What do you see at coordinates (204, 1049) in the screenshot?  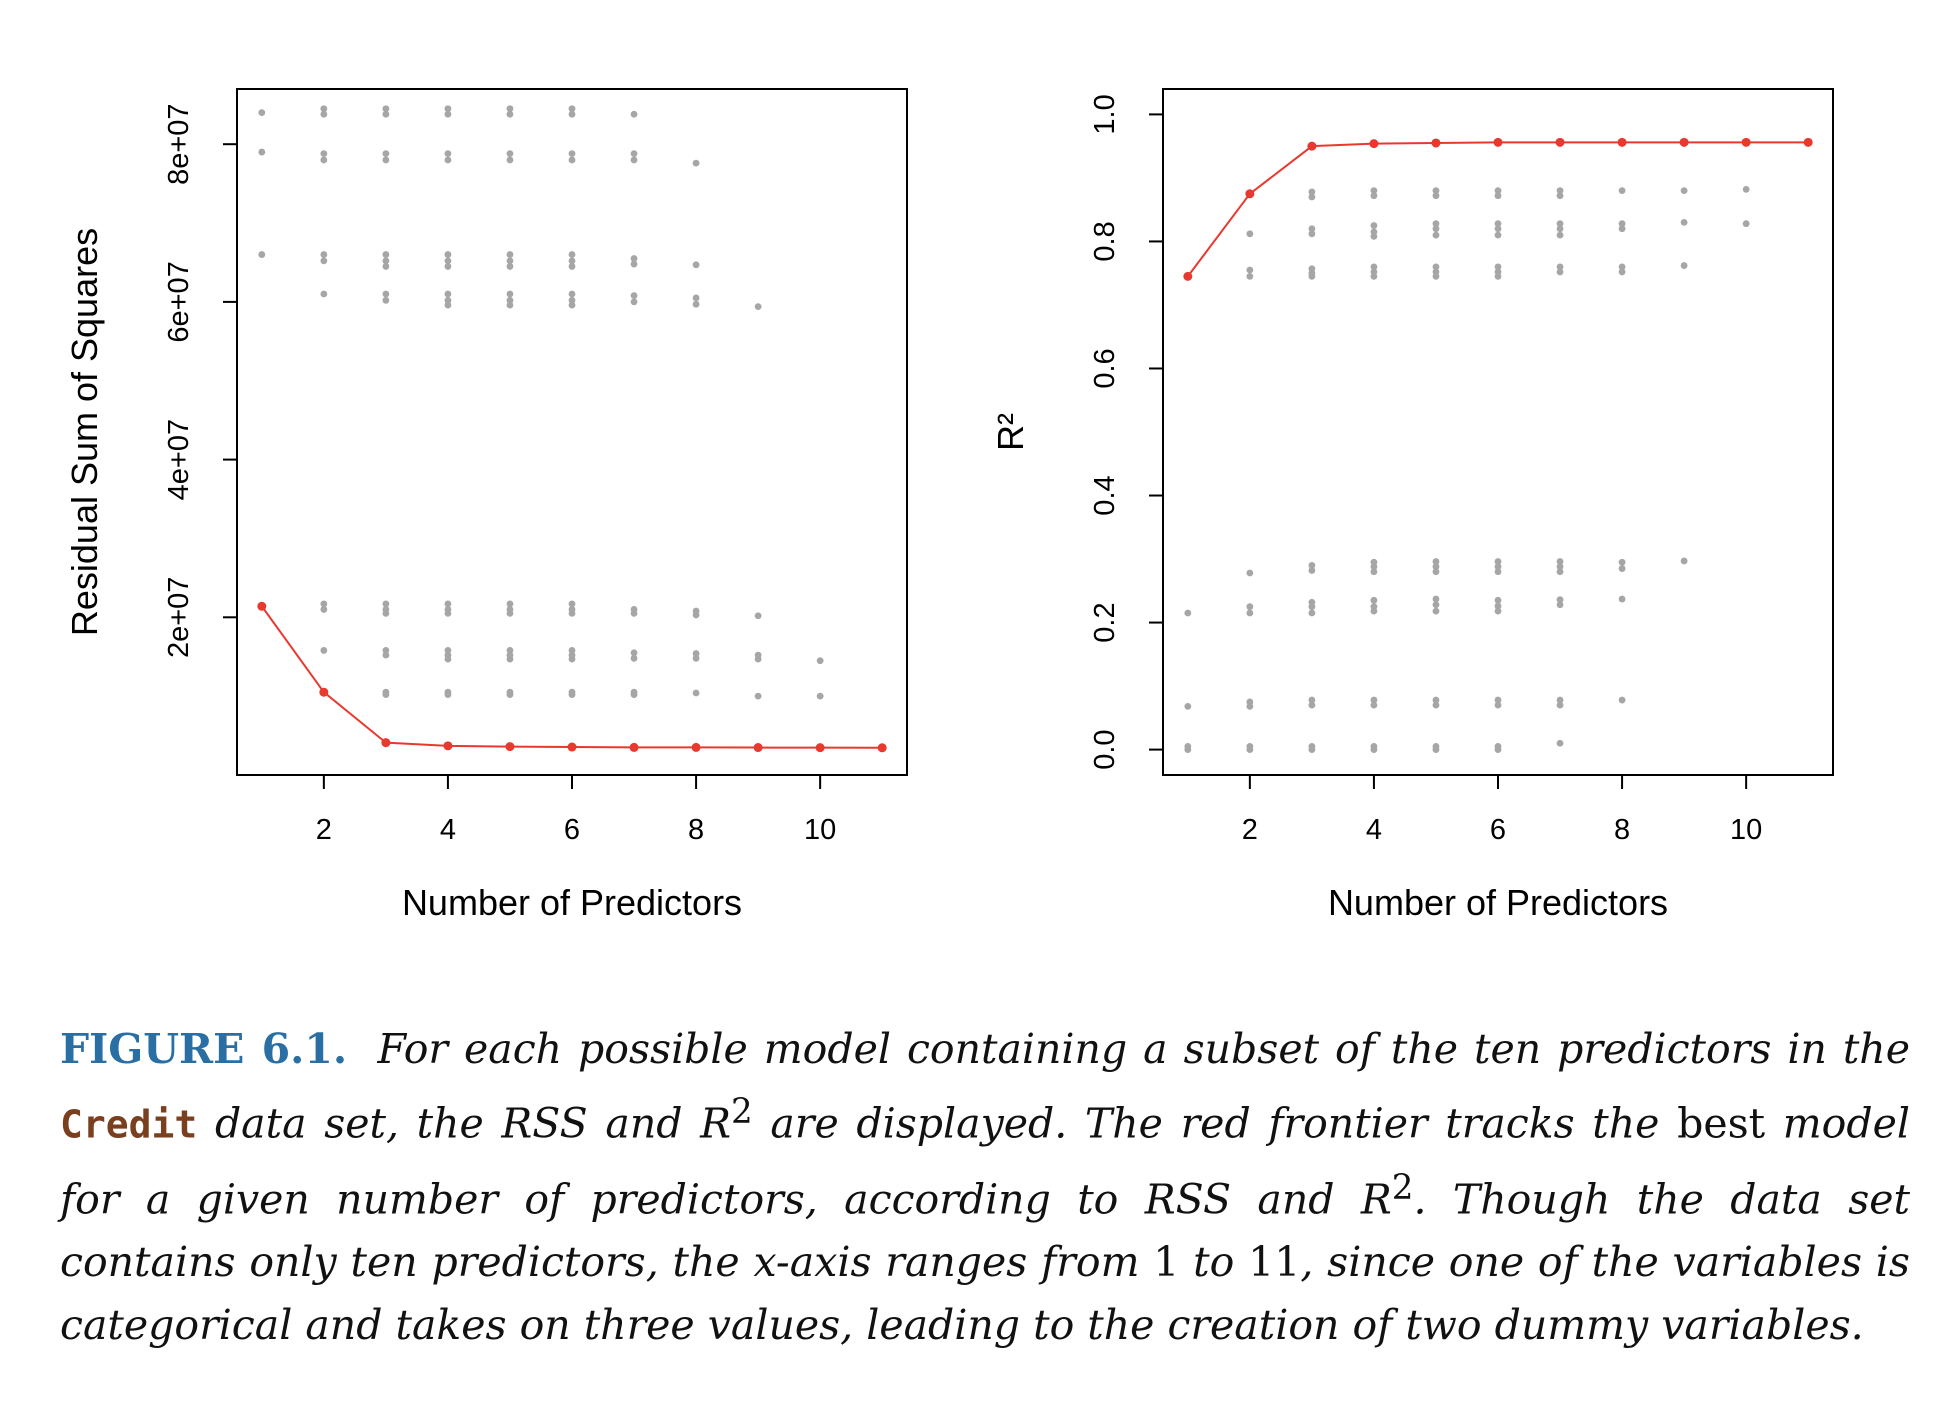 I see `figure-label: FIGURE 6.1.` at bounding box center [204, 1049].